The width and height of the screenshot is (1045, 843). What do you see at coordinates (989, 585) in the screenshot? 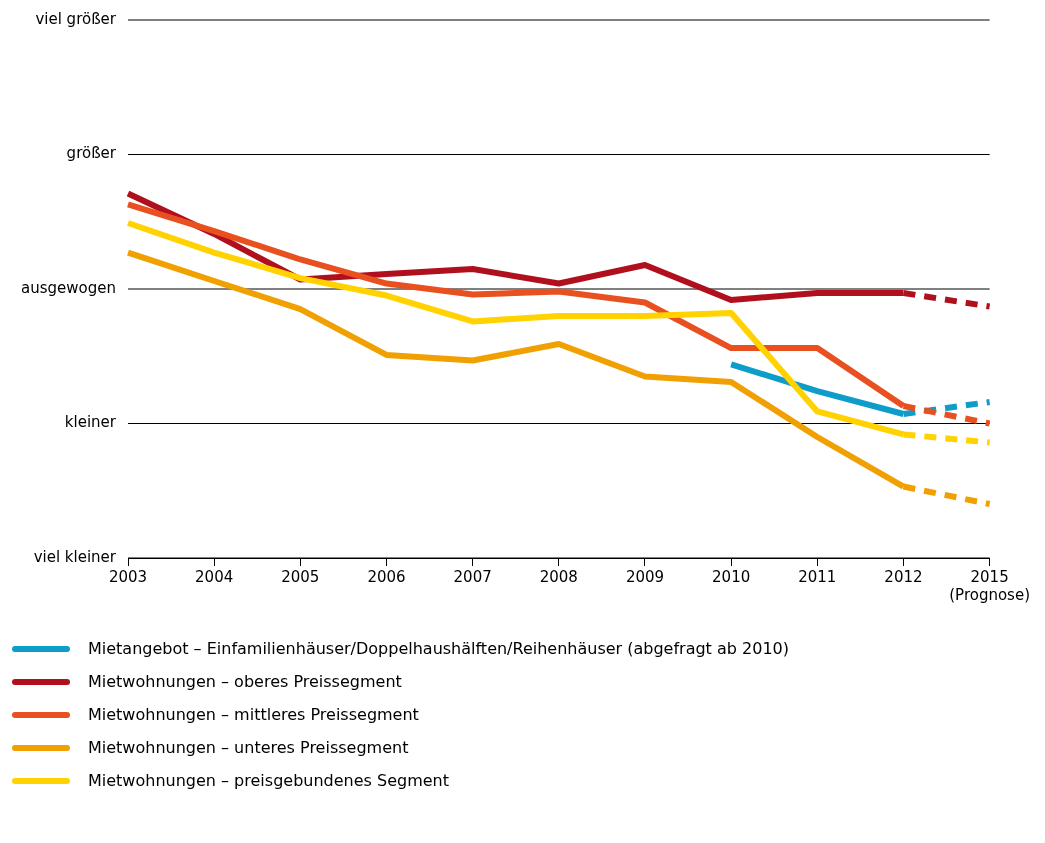
I see `x-tick-label: 2015 (Prognose)` at bounding box center [989, 585].